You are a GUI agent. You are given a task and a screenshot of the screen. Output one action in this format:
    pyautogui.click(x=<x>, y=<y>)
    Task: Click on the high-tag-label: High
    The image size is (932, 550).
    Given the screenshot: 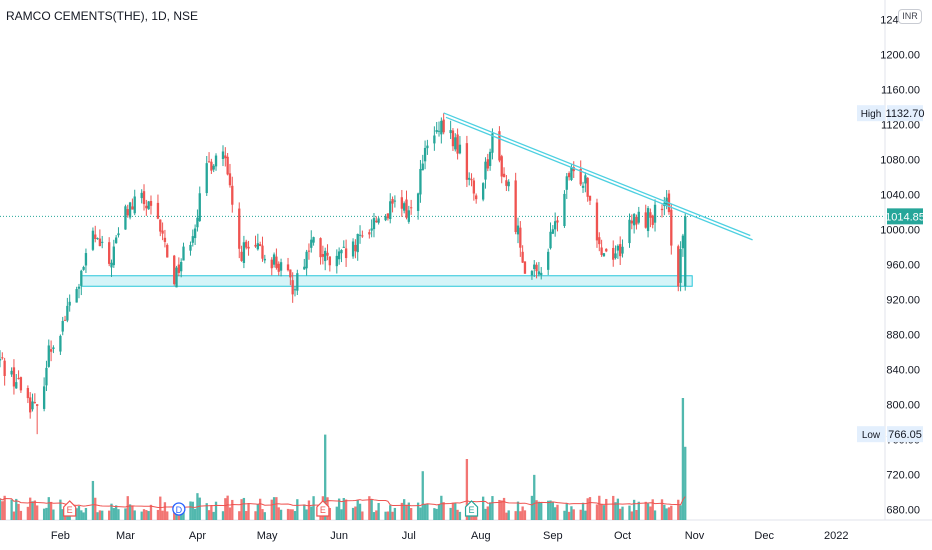 What is the action you would take?
    pyautogui.click(x=871, y=114)
    